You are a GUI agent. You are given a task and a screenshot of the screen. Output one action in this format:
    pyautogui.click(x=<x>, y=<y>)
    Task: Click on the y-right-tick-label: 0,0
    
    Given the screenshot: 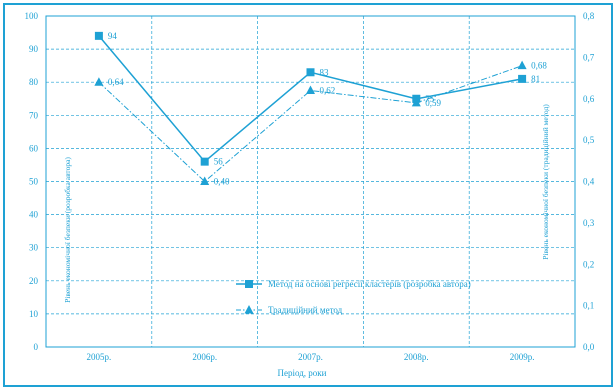 What is the action you would take?
    pyautogui.click(x=589, y=347)
    